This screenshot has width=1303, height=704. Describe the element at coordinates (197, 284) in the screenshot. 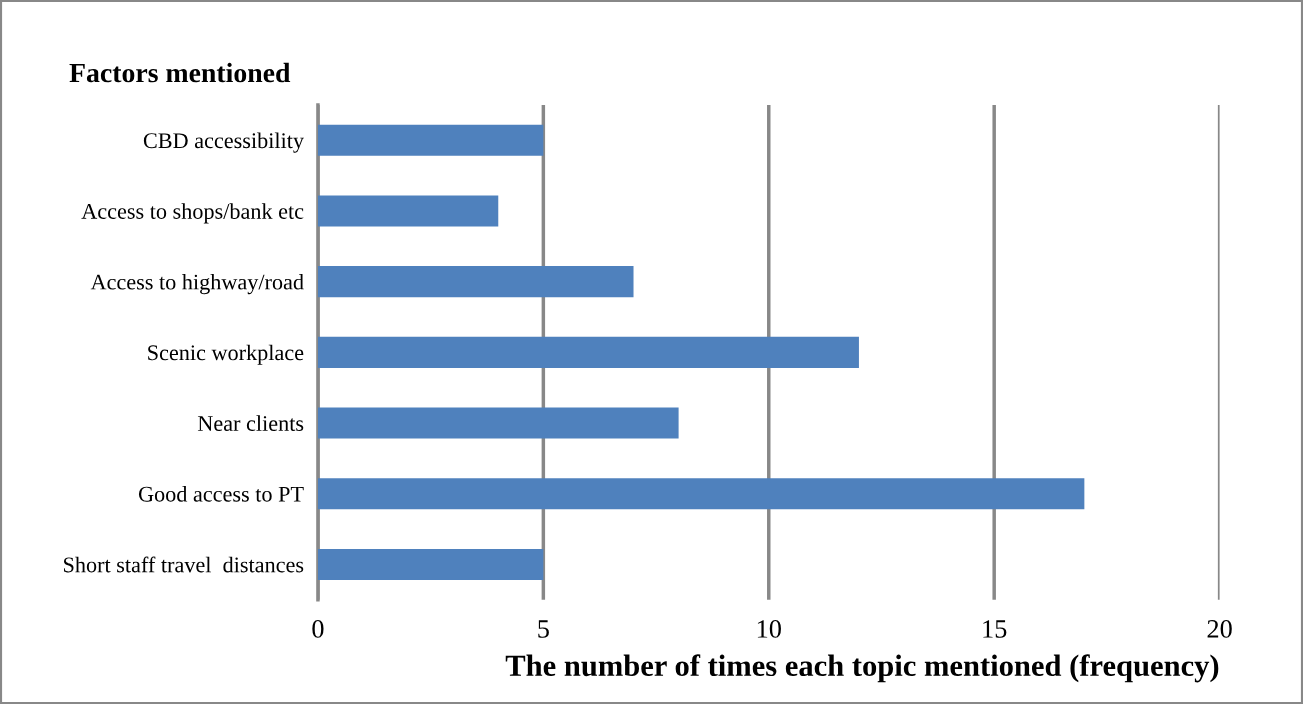

I see `y-tick-label: Access to highway/road` at that location.